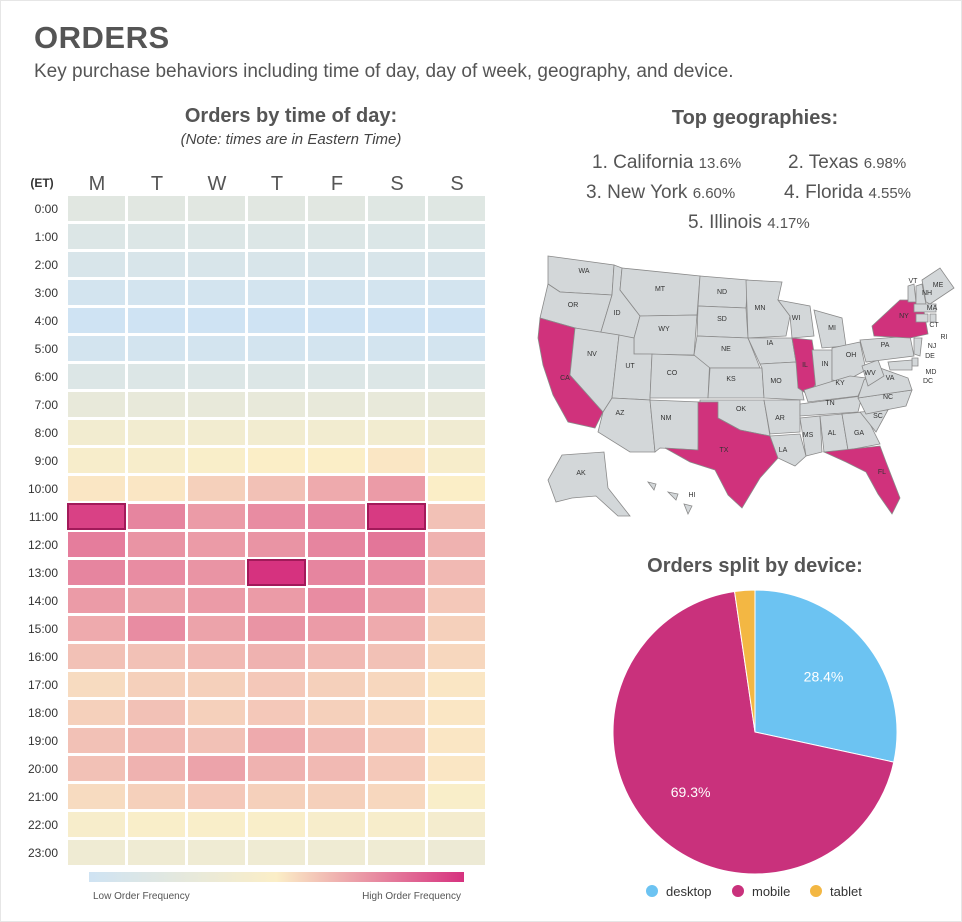 The width and height of the screenshot is (962, 922). Describe the element at coordinates (276, 877) in the screenshot. I see `legend-gradient-bar` at that location.